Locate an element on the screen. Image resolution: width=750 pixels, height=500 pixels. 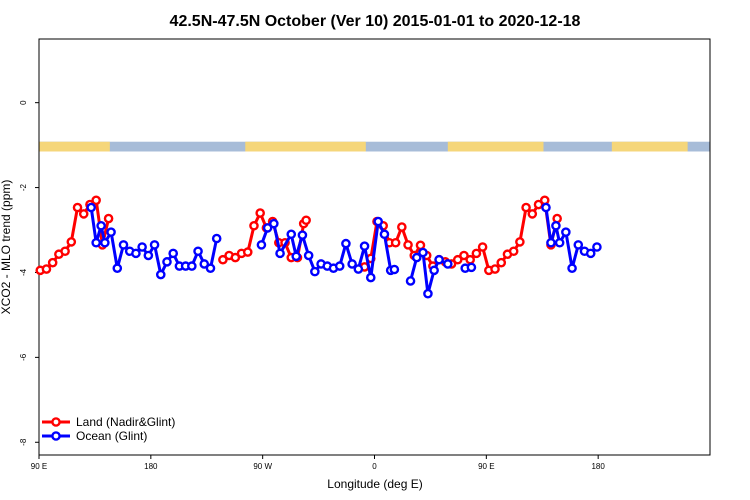
surface-strip is located at coordinates (374, 146).